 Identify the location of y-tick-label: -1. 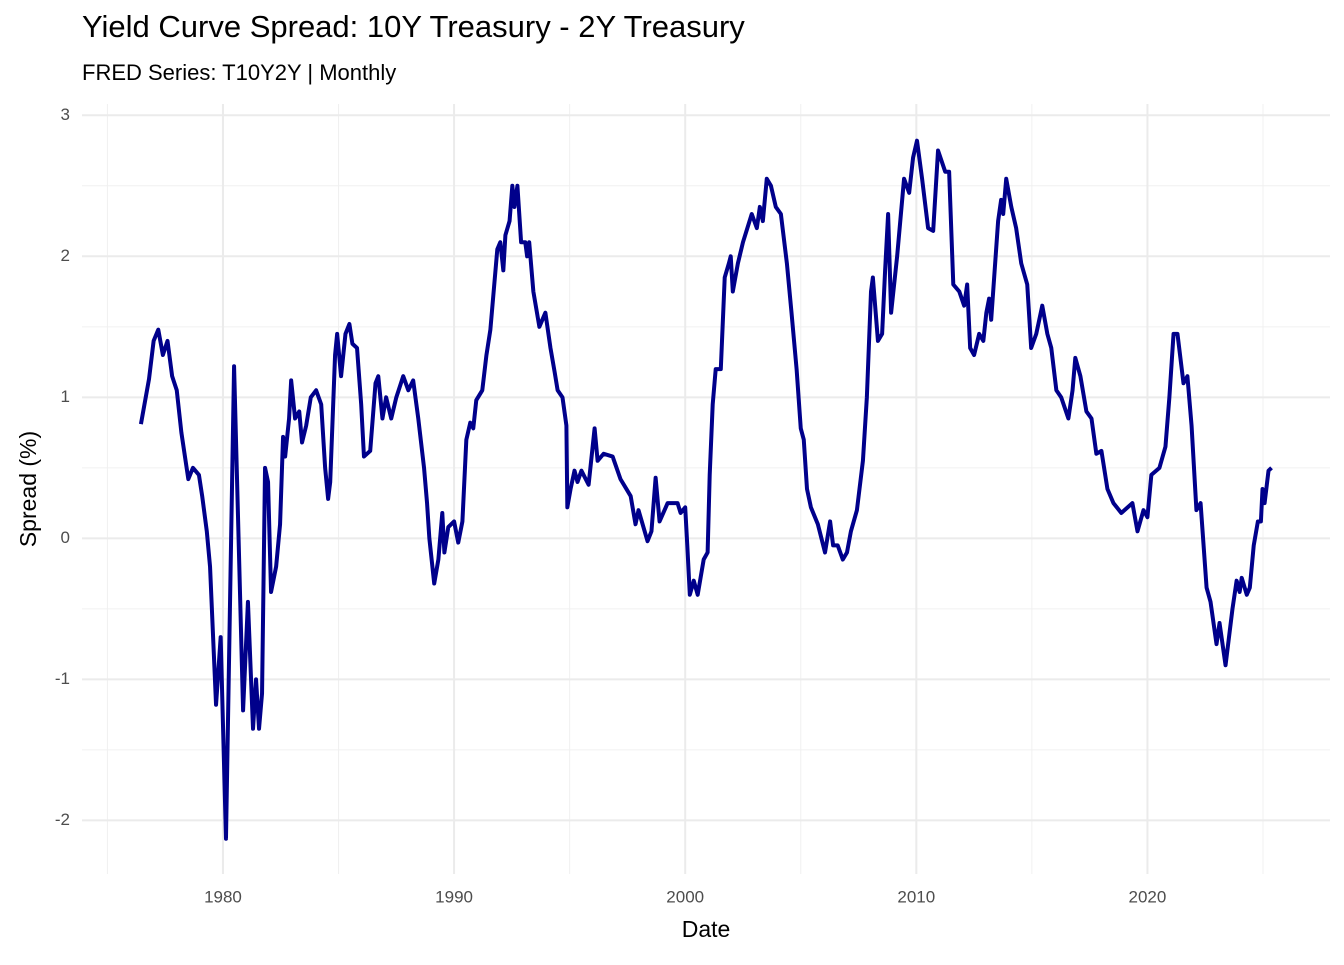
(62, 678).